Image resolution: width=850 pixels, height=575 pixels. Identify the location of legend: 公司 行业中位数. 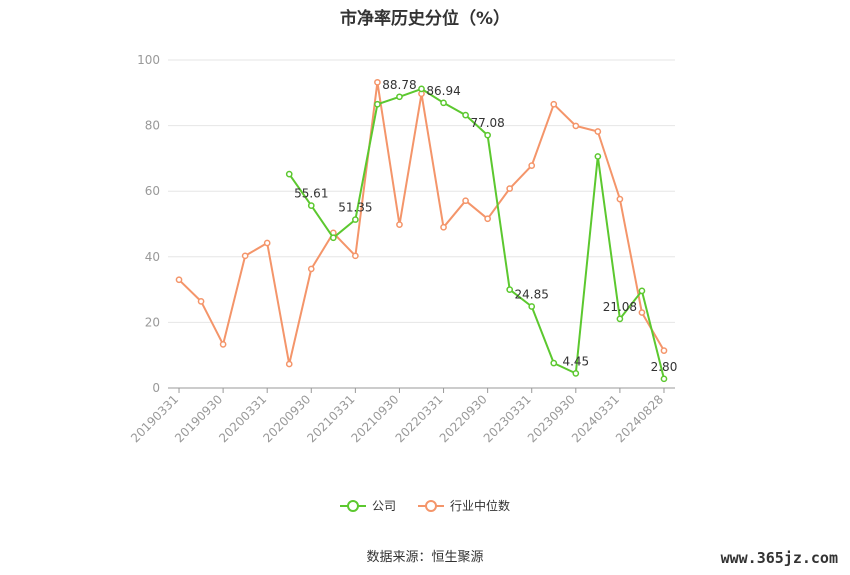
(425, 505).